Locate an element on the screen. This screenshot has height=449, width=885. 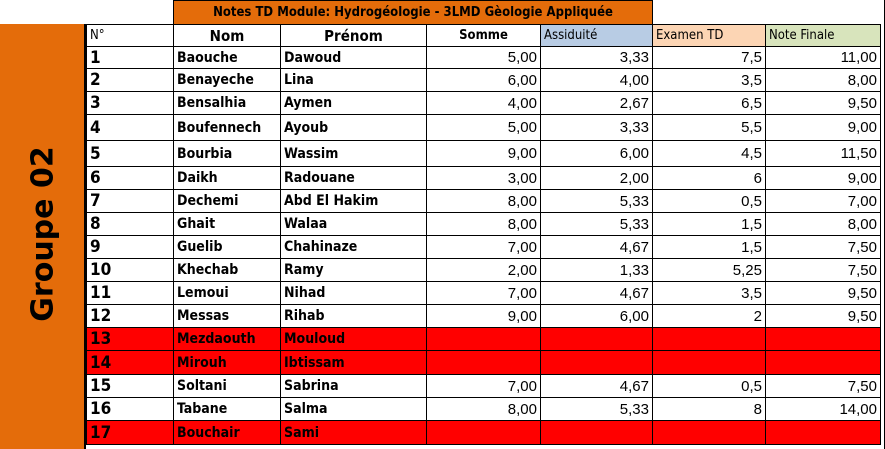
cell-prenom: Ayoub is located at coordinates (353, 127).